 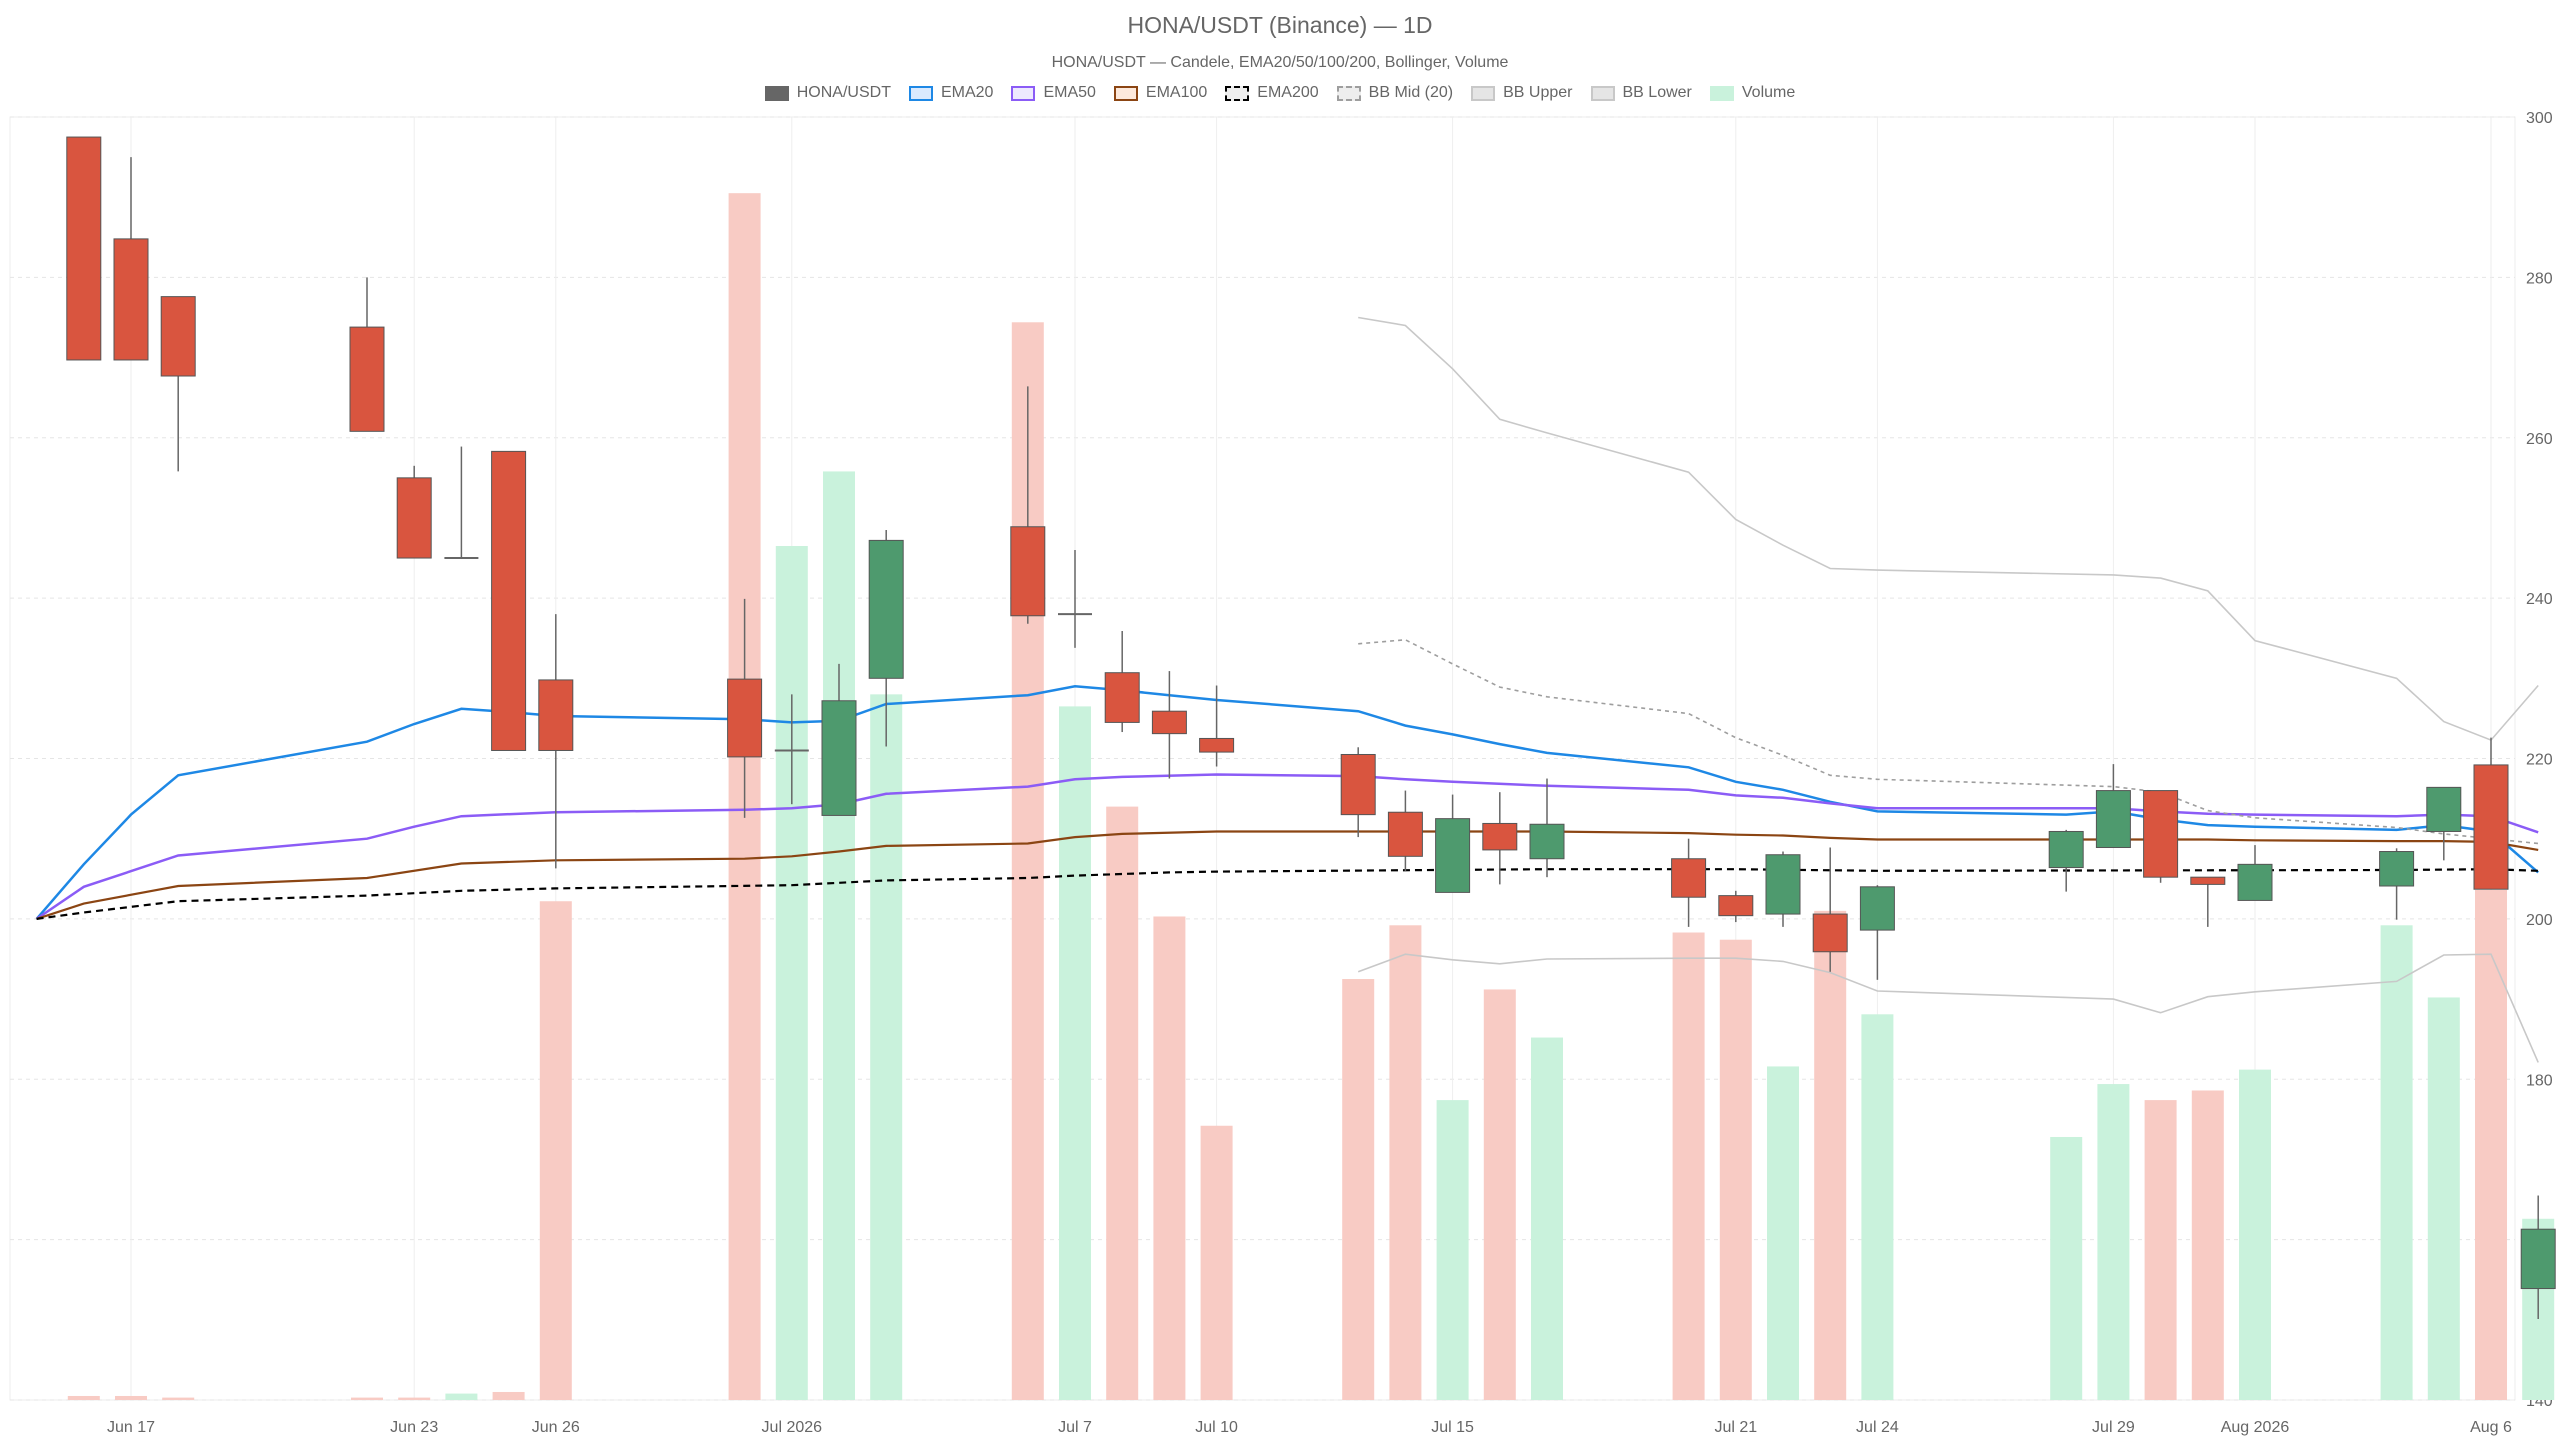 I want to click on x-tick-label: Jul 29, so click(x=2113, y=1427).